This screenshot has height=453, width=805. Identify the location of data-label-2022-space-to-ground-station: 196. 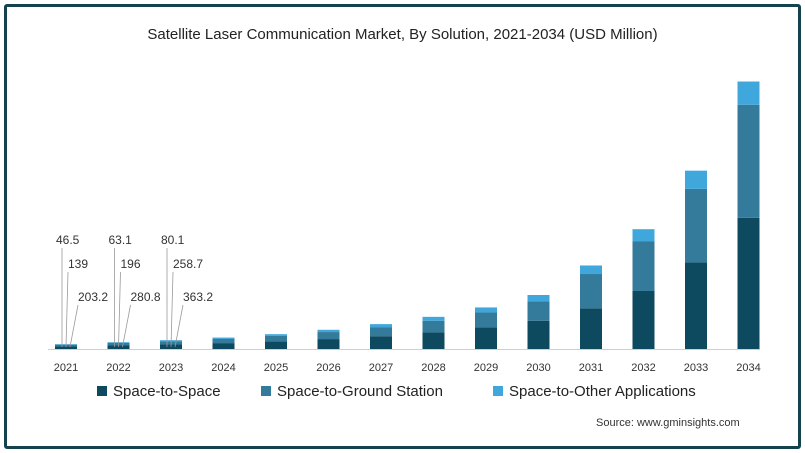
(131, 264).